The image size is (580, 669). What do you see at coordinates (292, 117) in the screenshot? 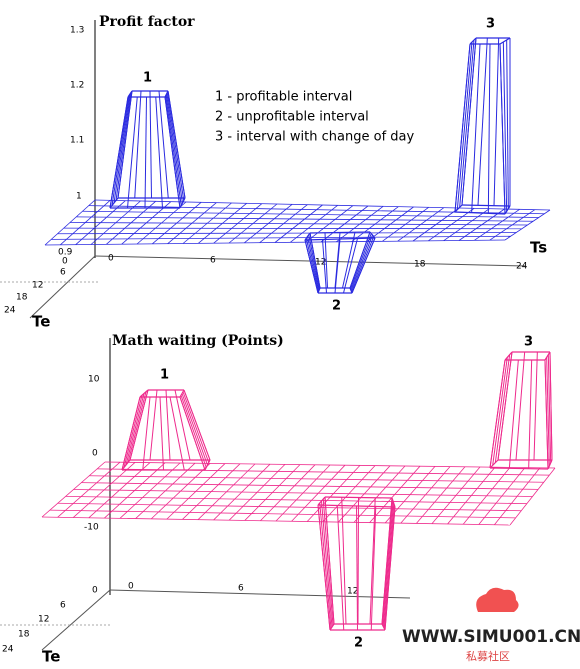
I see `legend-item: 2 - unprofitable interval` at bounding box center [292, 117].